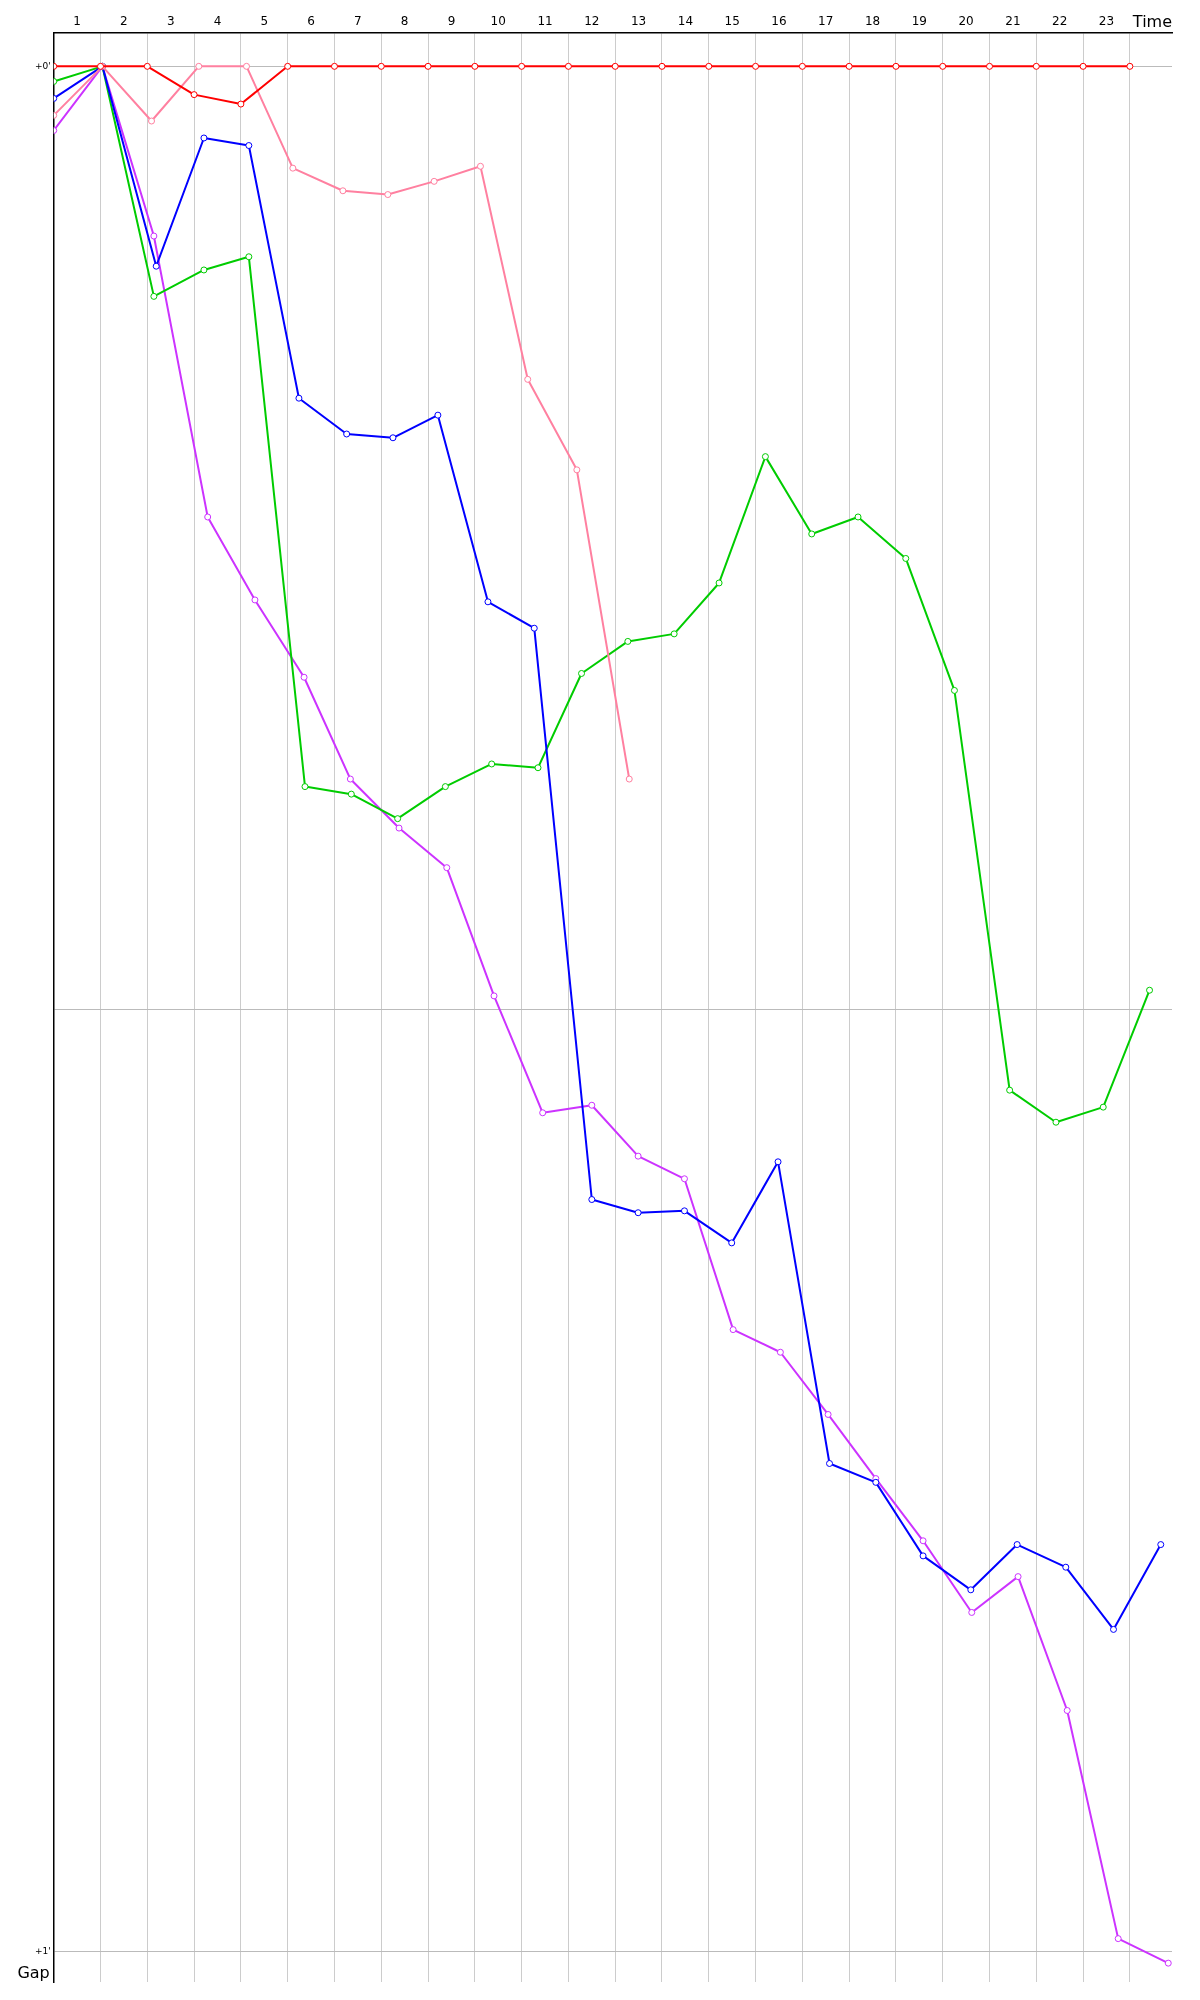 This screenshot has height=2000, width=1200. I want to click on x-tick-label: 15, so click(732, 21).